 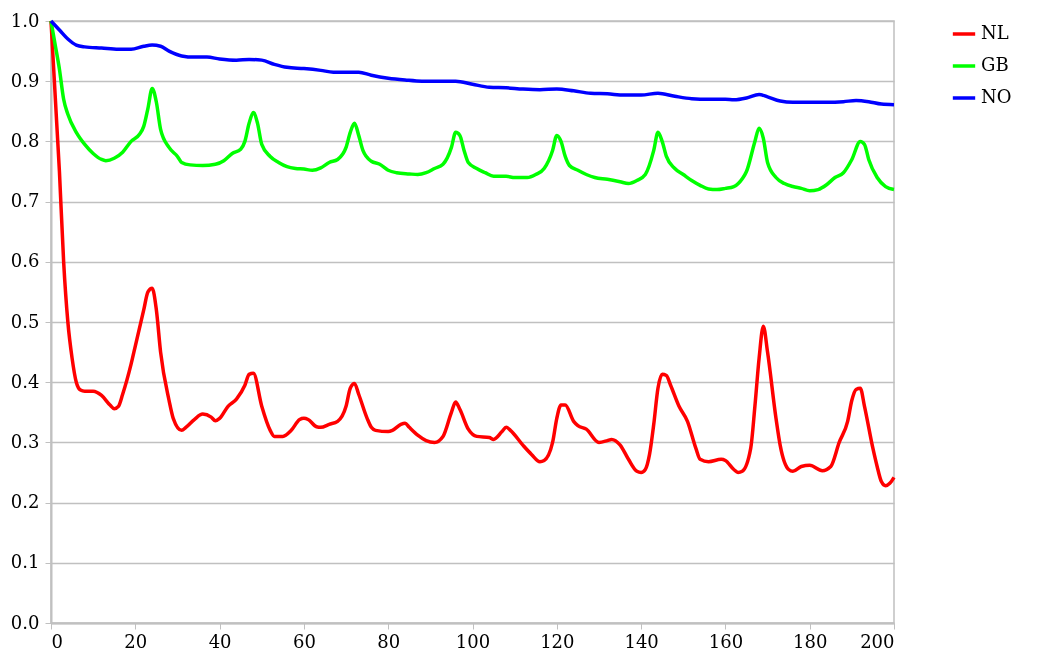 I want to click on x-tick-label: 60, so click(x=304, y=641).